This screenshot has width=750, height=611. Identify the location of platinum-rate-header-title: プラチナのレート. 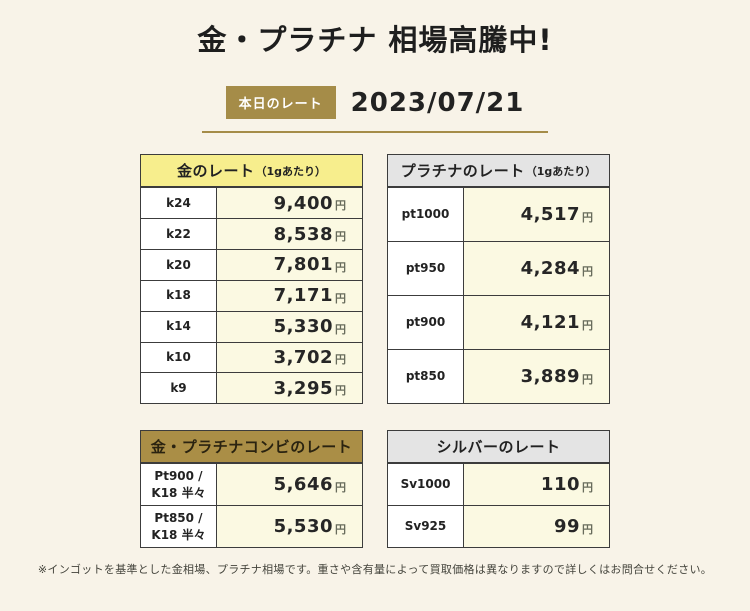
(462, 171).